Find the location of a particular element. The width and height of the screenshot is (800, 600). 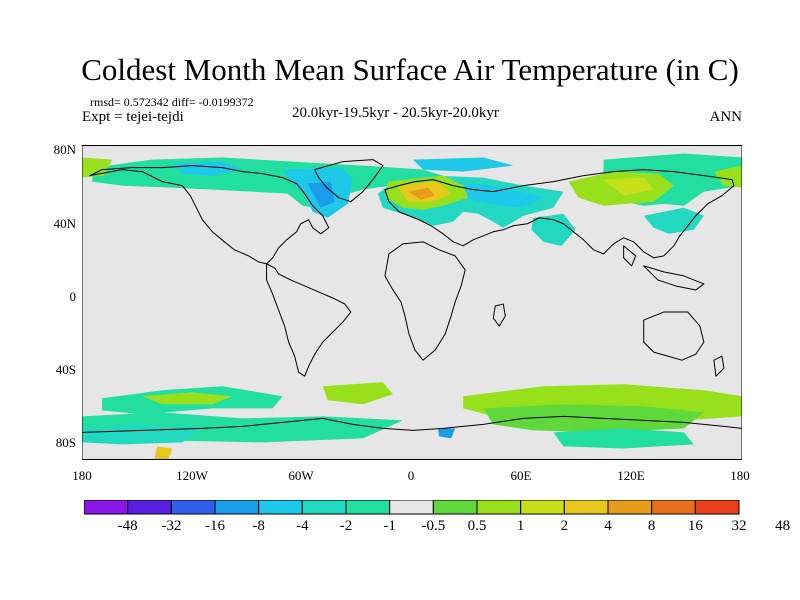

lat-label-40n: 40N is located at coordinates (64, 223).